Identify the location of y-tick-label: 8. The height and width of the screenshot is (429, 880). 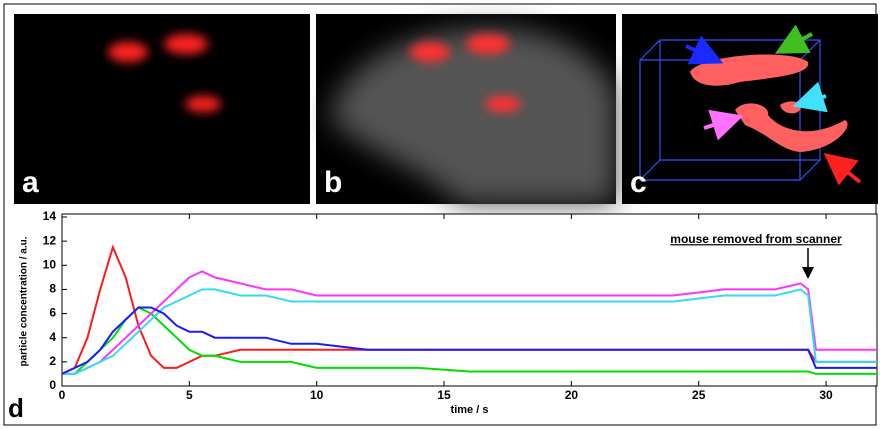
(52, 289).